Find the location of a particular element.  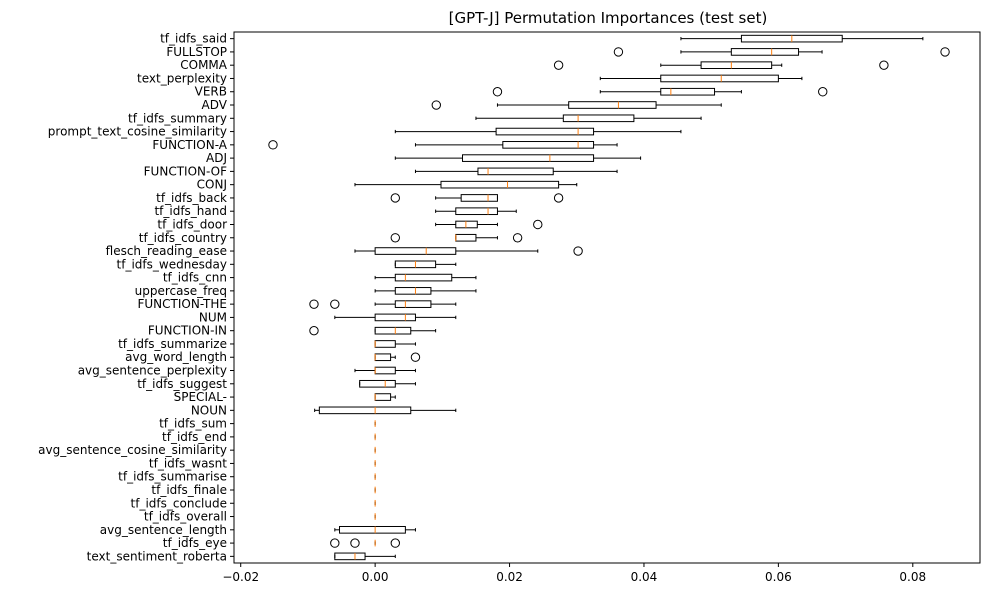

y-tick-label: ADJ is located at coordinates (216, 158).